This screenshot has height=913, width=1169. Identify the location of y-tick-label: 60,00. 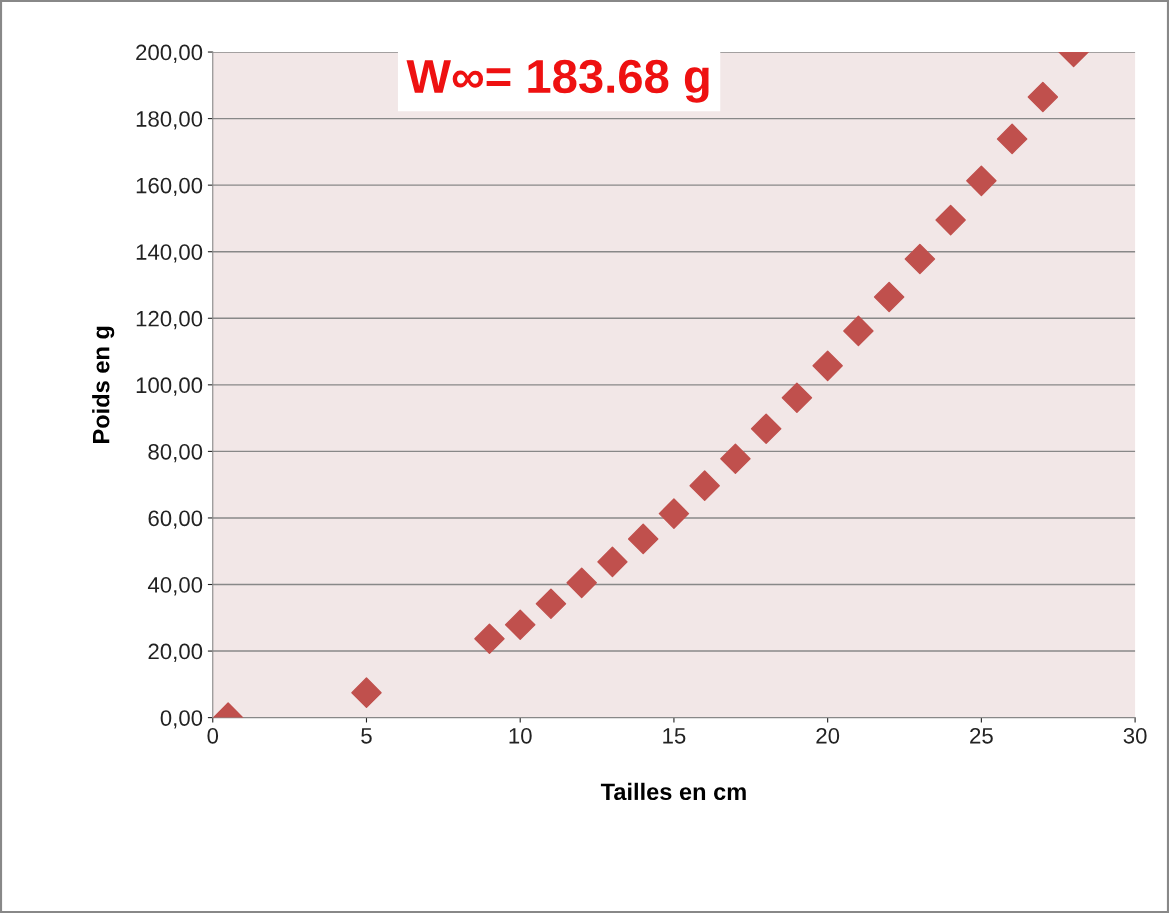
(175, 519).